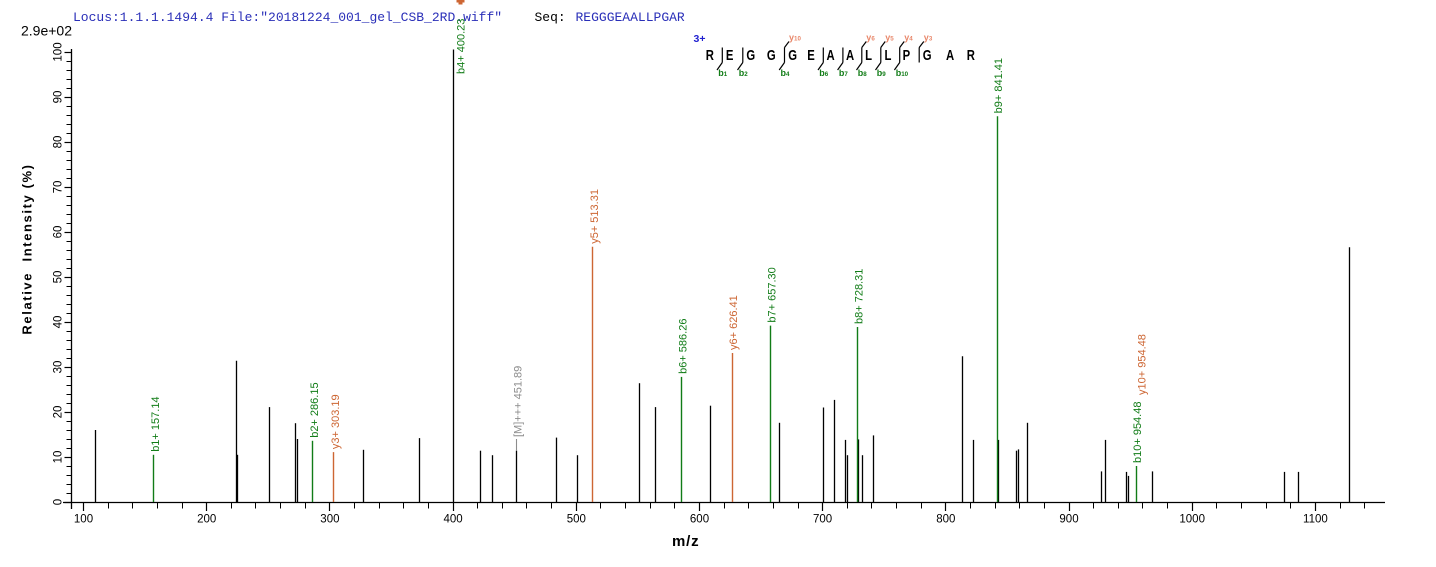  What do you see at coordinates (744, 73) in the screenshot?
I see `svg-text: b2` at bounding box center [744, 73].